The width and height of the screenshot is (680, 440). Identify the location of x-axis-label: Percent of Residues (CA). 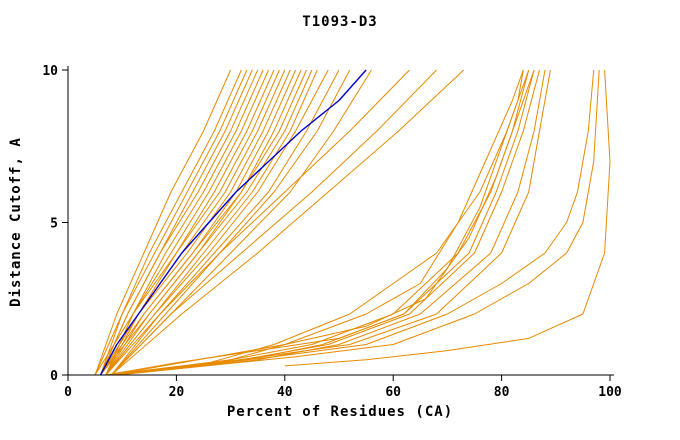
(340, 412).